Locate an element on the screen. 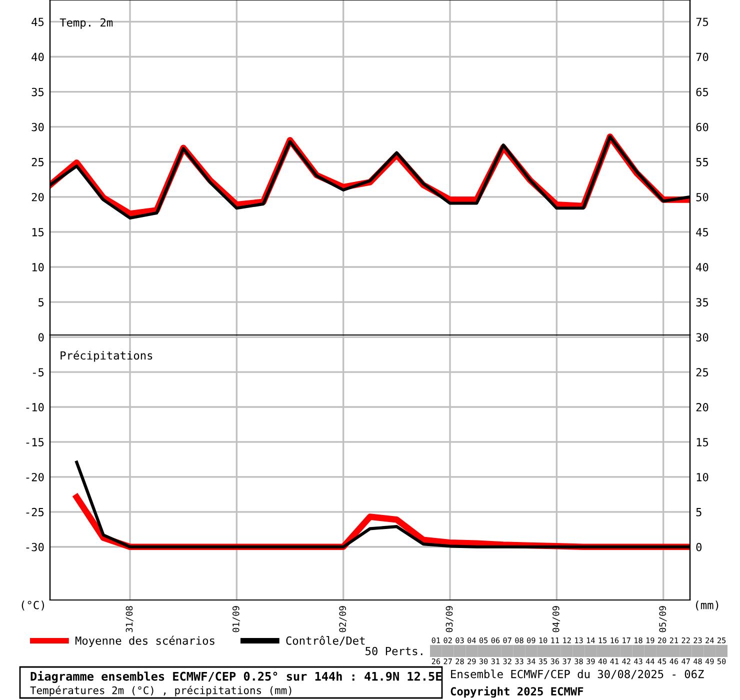 The image size is (740, 700). x-tick-label: 03/09 is located at coordinates (450, 619).